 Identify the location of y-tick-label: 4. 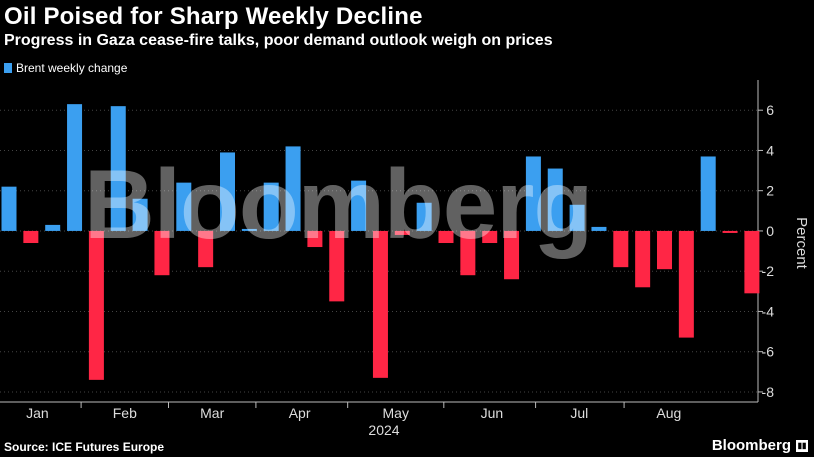
(770, 150).